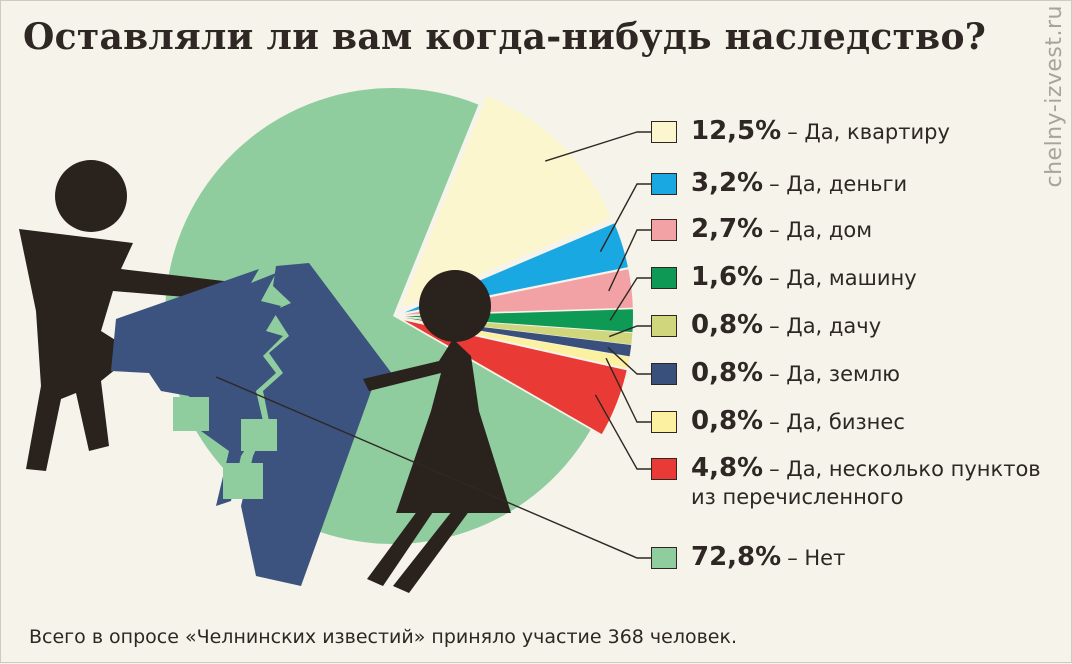 Image resolution: width=1072 pixels, height=664 pixels. I want to click on woman-body-illustration, so click(437, 426).